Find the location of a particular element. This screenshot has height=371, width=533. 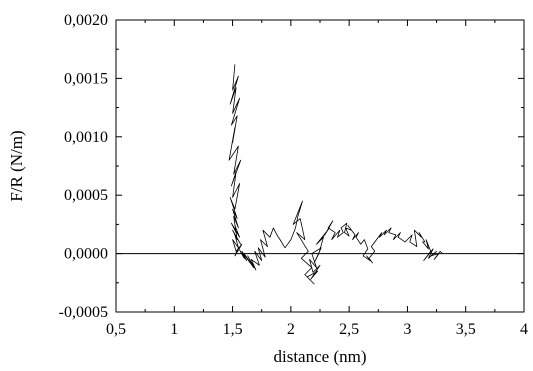

x-tick-label: 1 is located at coordinates (174, 329).